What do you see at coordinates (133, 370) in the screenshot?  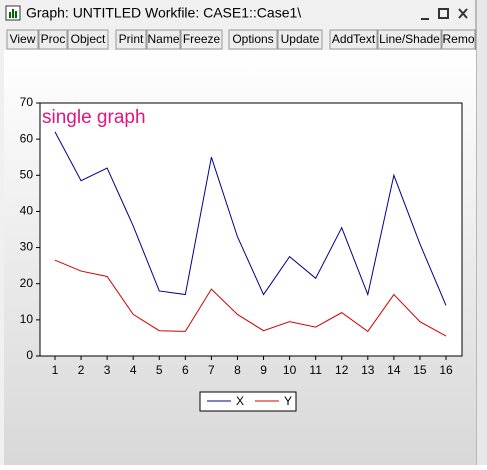 I see `x-tick-label: 4` at bounding box center [133, 370].